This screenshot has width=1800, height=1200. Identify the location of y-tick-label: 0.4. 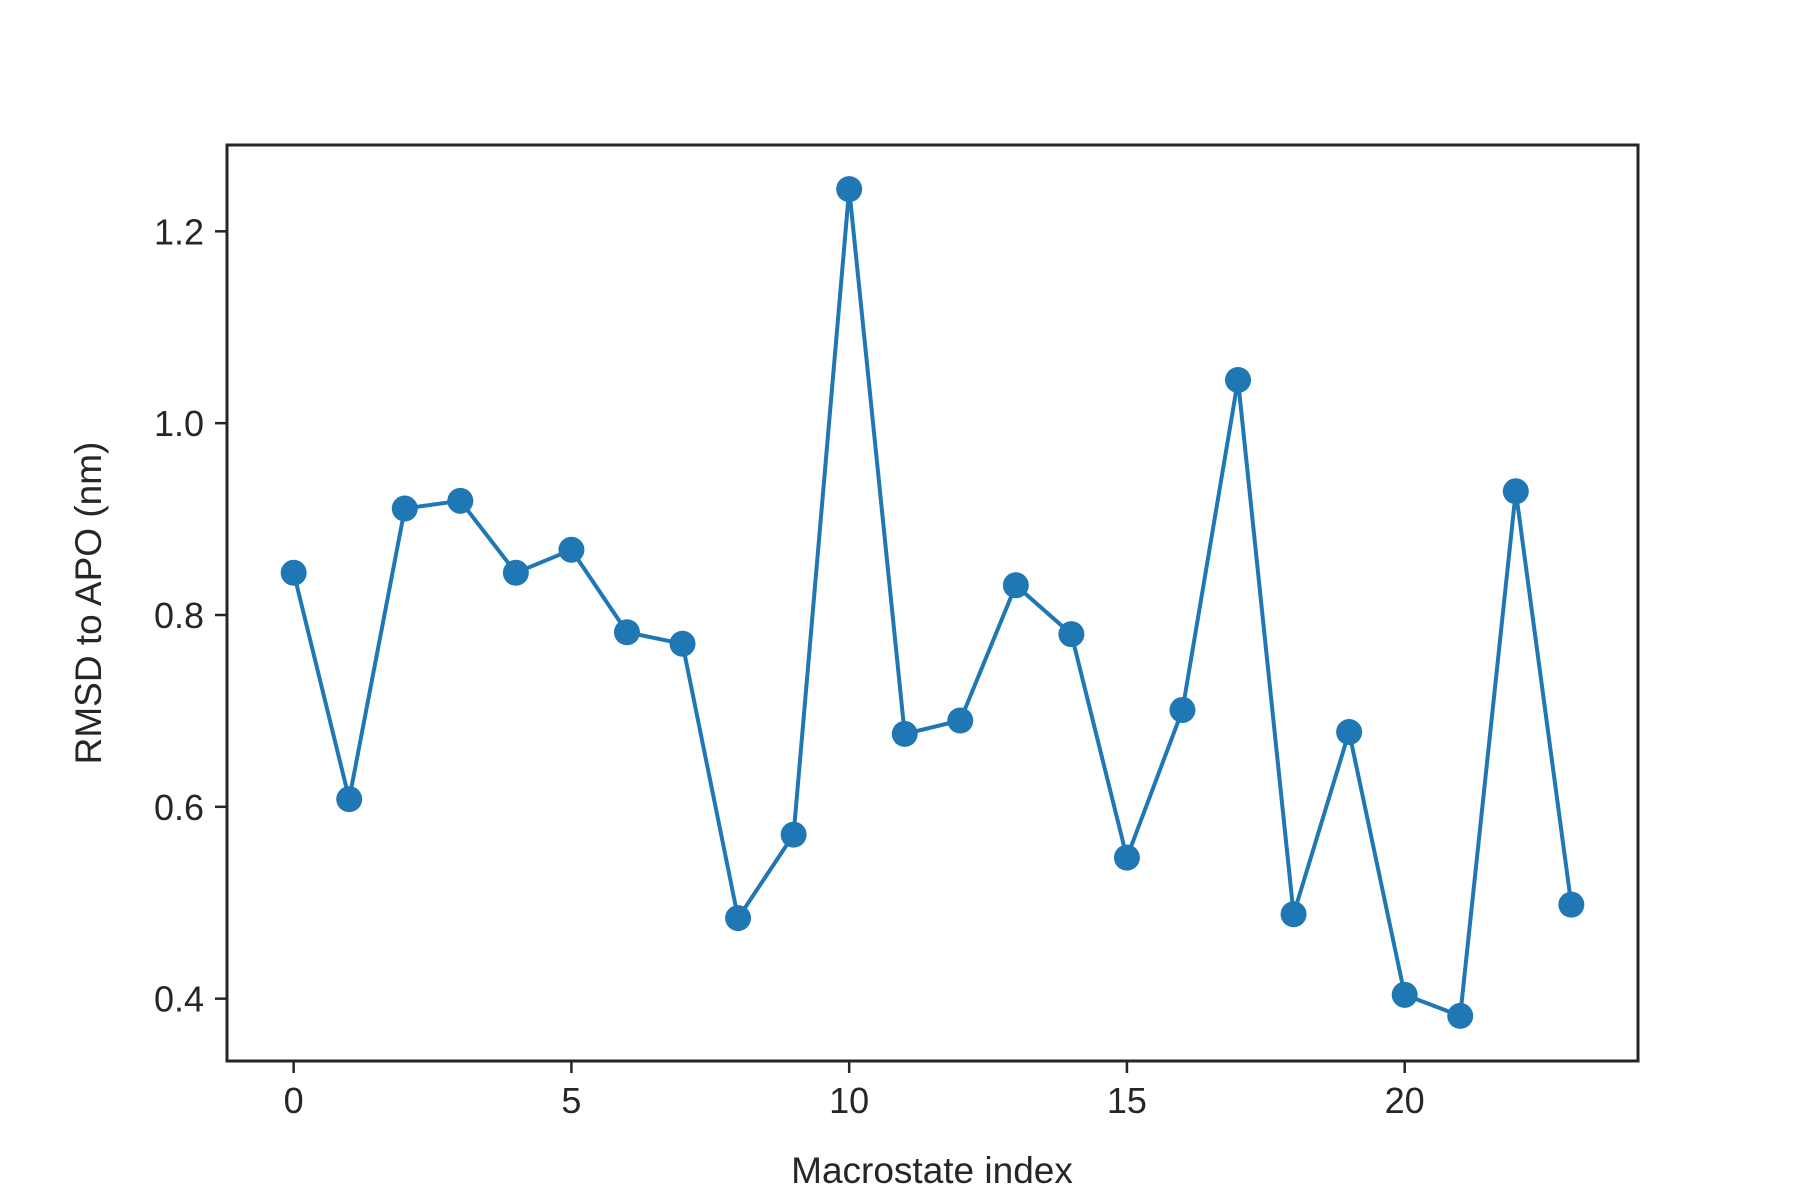
(179, 999).